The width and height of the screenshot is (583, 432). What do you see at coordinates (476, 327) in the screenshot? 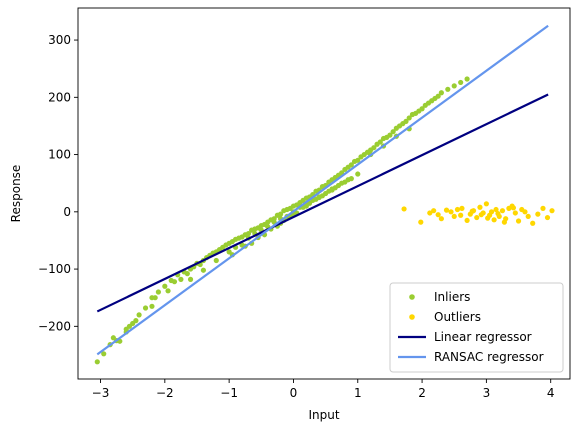
I see `legend-box` at bounding box center [476, 327].